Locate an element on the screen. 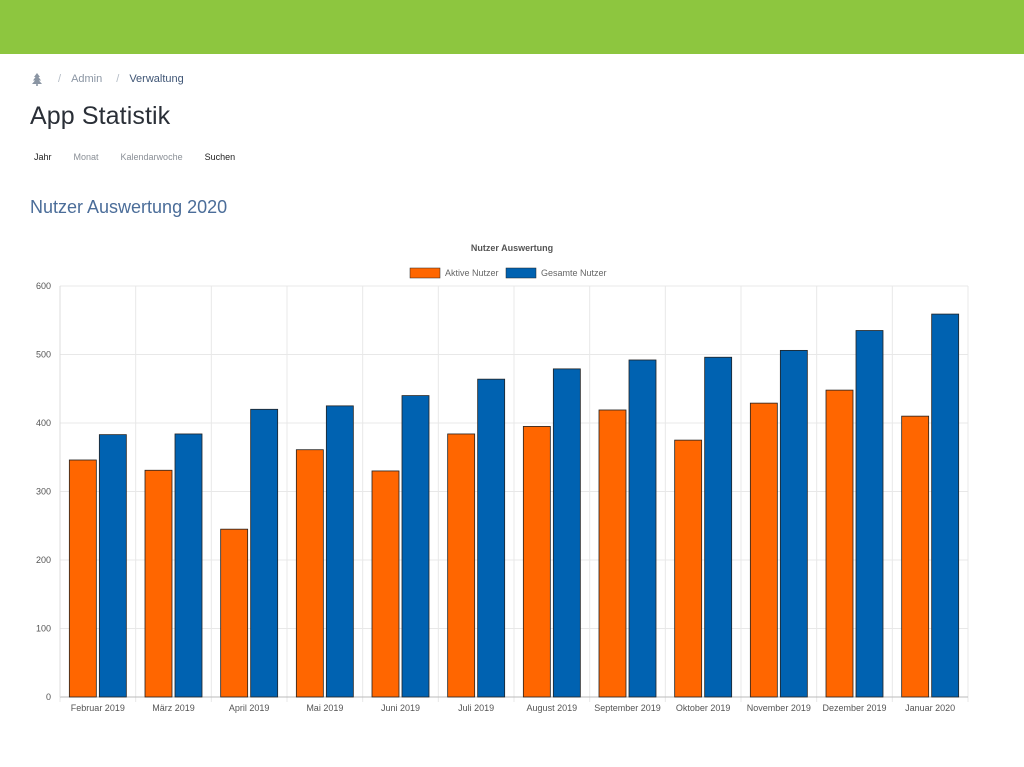 The height and width of the screenshot is (767, 1024). y-tick-label: 600 is located at coordinates (43, 286).